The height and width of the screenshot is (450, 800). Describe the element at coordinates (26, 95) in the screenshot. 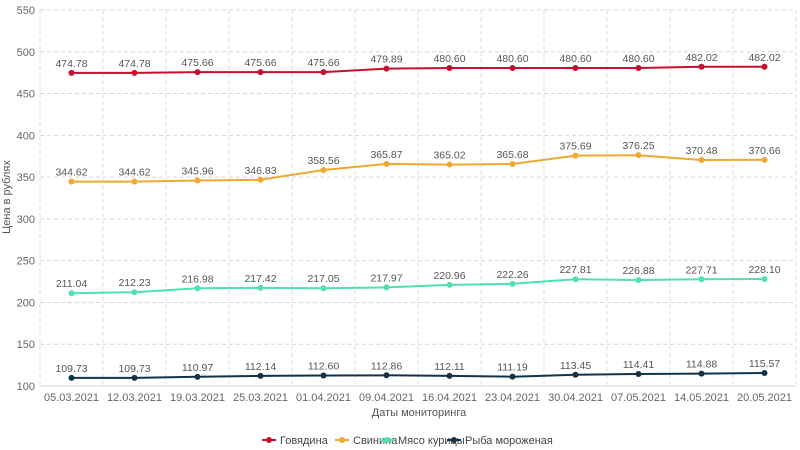

I see `y-tick-label: 450` at that location.